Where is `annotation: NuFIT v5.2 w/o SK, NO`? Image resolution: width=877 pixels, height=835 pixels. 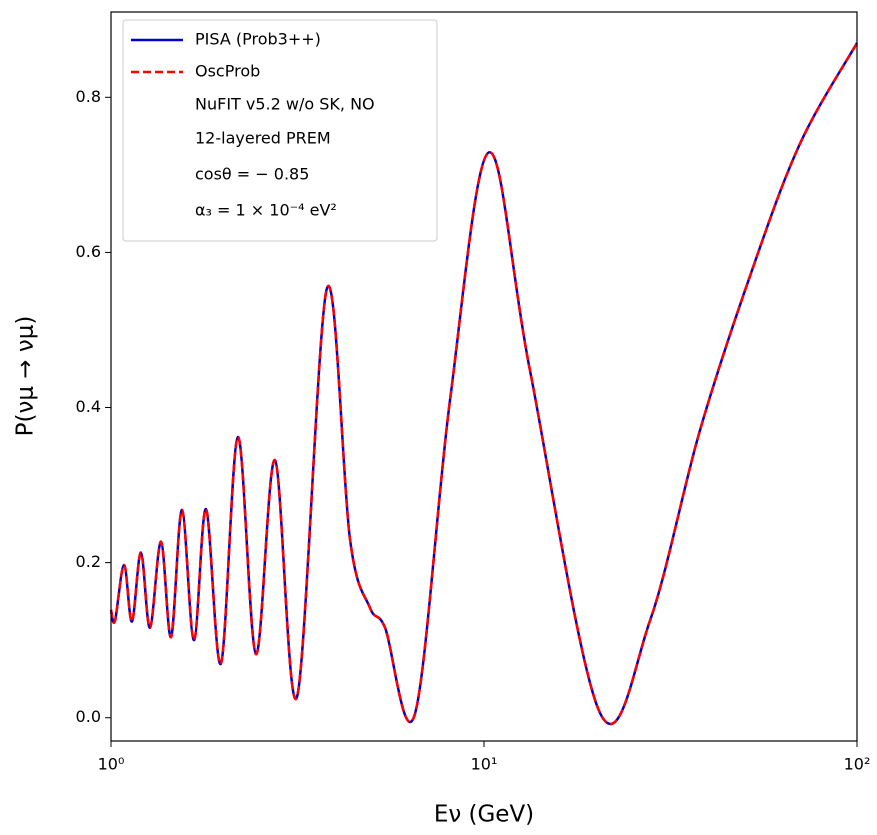 annotation: NuFIT v5.2 w/o SK, NO is located at coordinates (285, 104).